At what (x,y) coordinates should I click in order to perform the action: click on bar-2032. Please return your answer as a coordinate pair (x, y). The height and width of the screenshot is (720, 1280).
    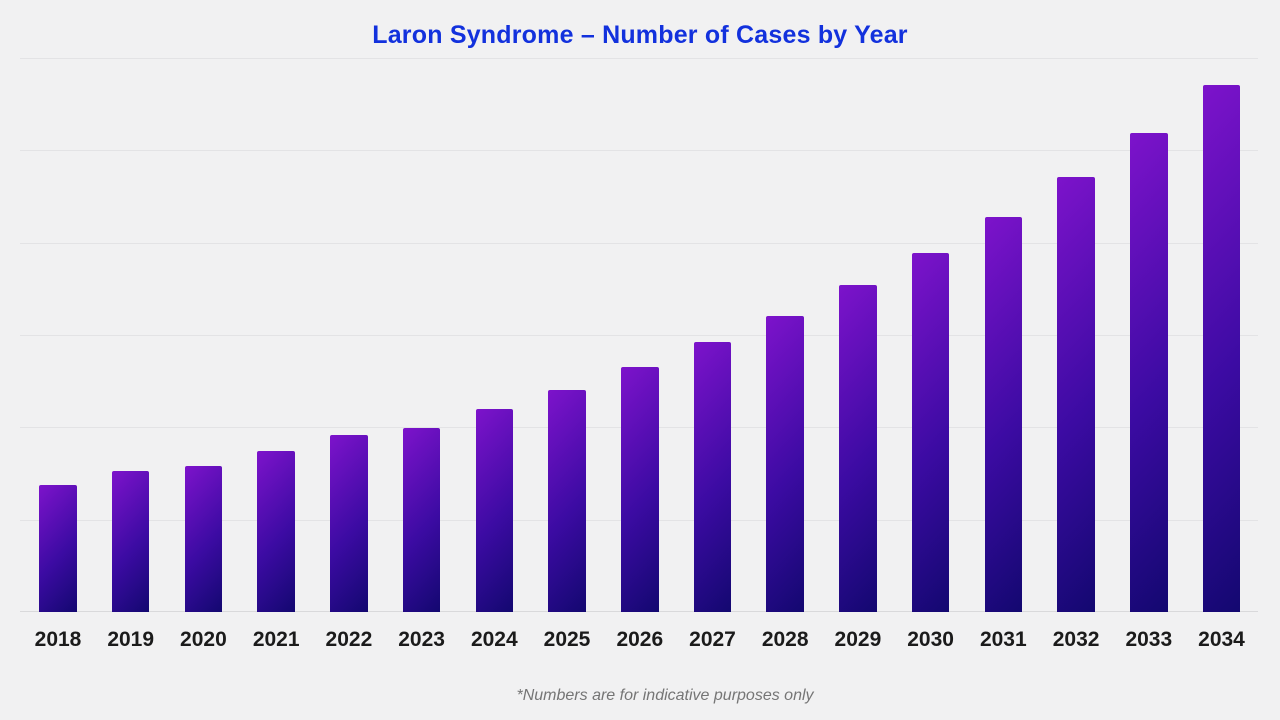
    Looking at the image, I should click on (1076, 394).